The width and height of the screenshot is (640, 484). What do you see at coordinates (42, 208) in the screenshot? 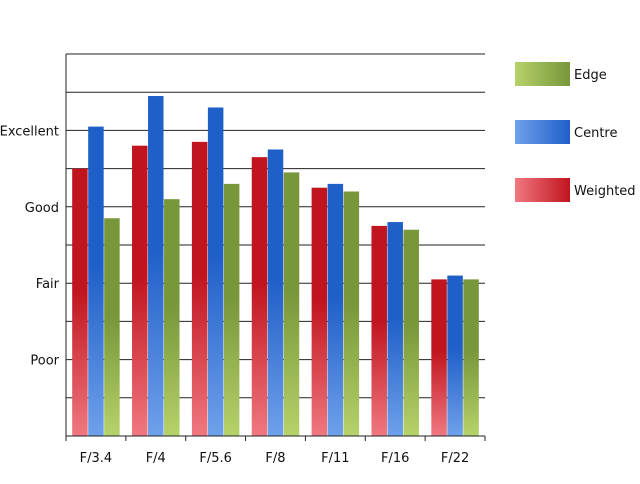
I see `y-tick-label: Good` at bounding box center [42, 208].